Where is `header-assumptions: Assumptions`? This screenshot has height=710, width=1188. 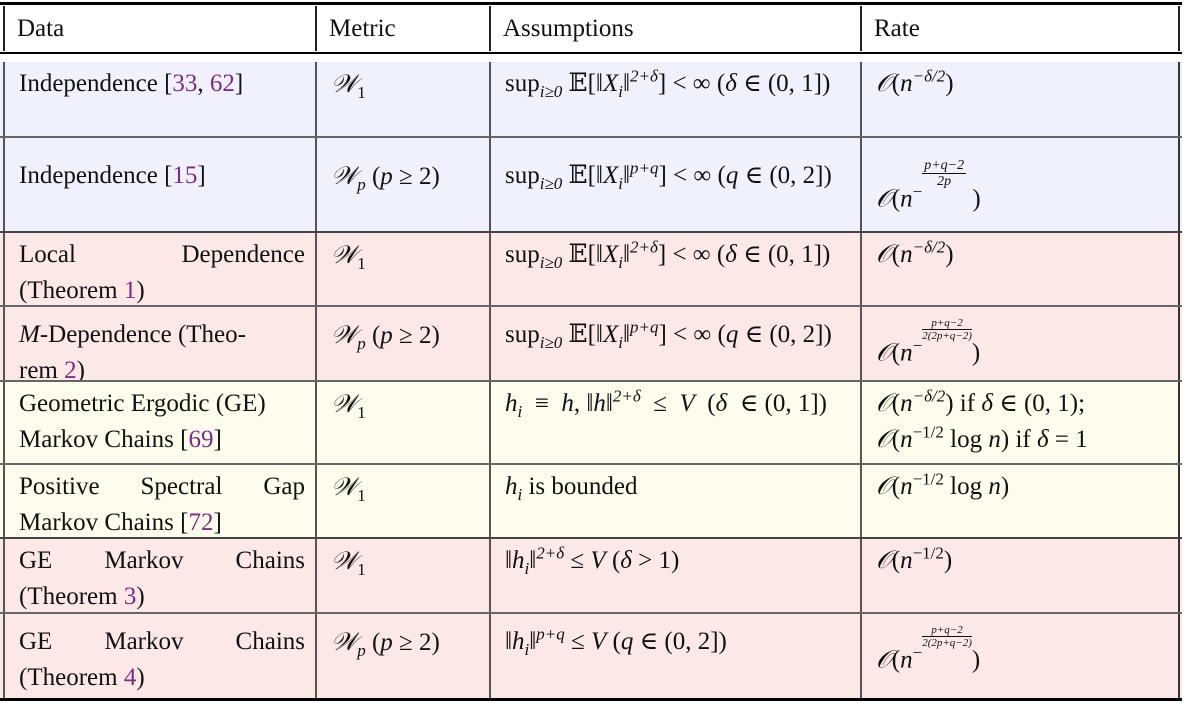 header-assumptions: Assumptions is located at coordinates (674, 28).